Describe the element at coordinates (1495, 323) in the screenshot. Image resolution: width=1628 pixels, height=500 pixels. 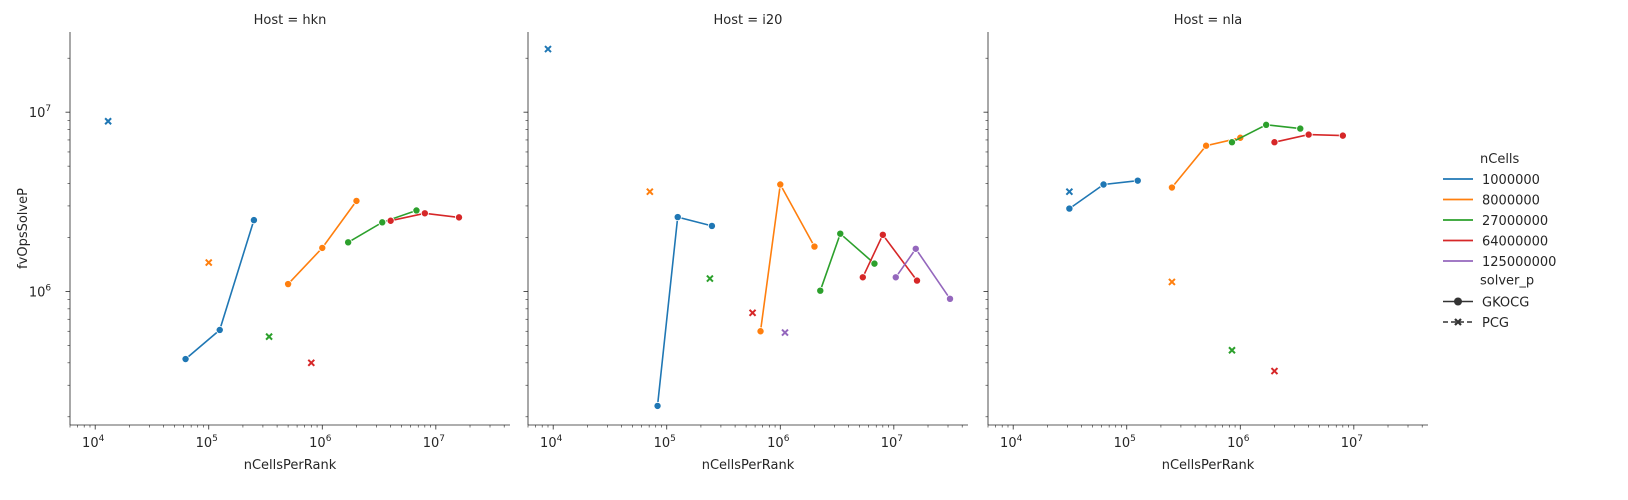
I see `legend-label: PCG` at that location.